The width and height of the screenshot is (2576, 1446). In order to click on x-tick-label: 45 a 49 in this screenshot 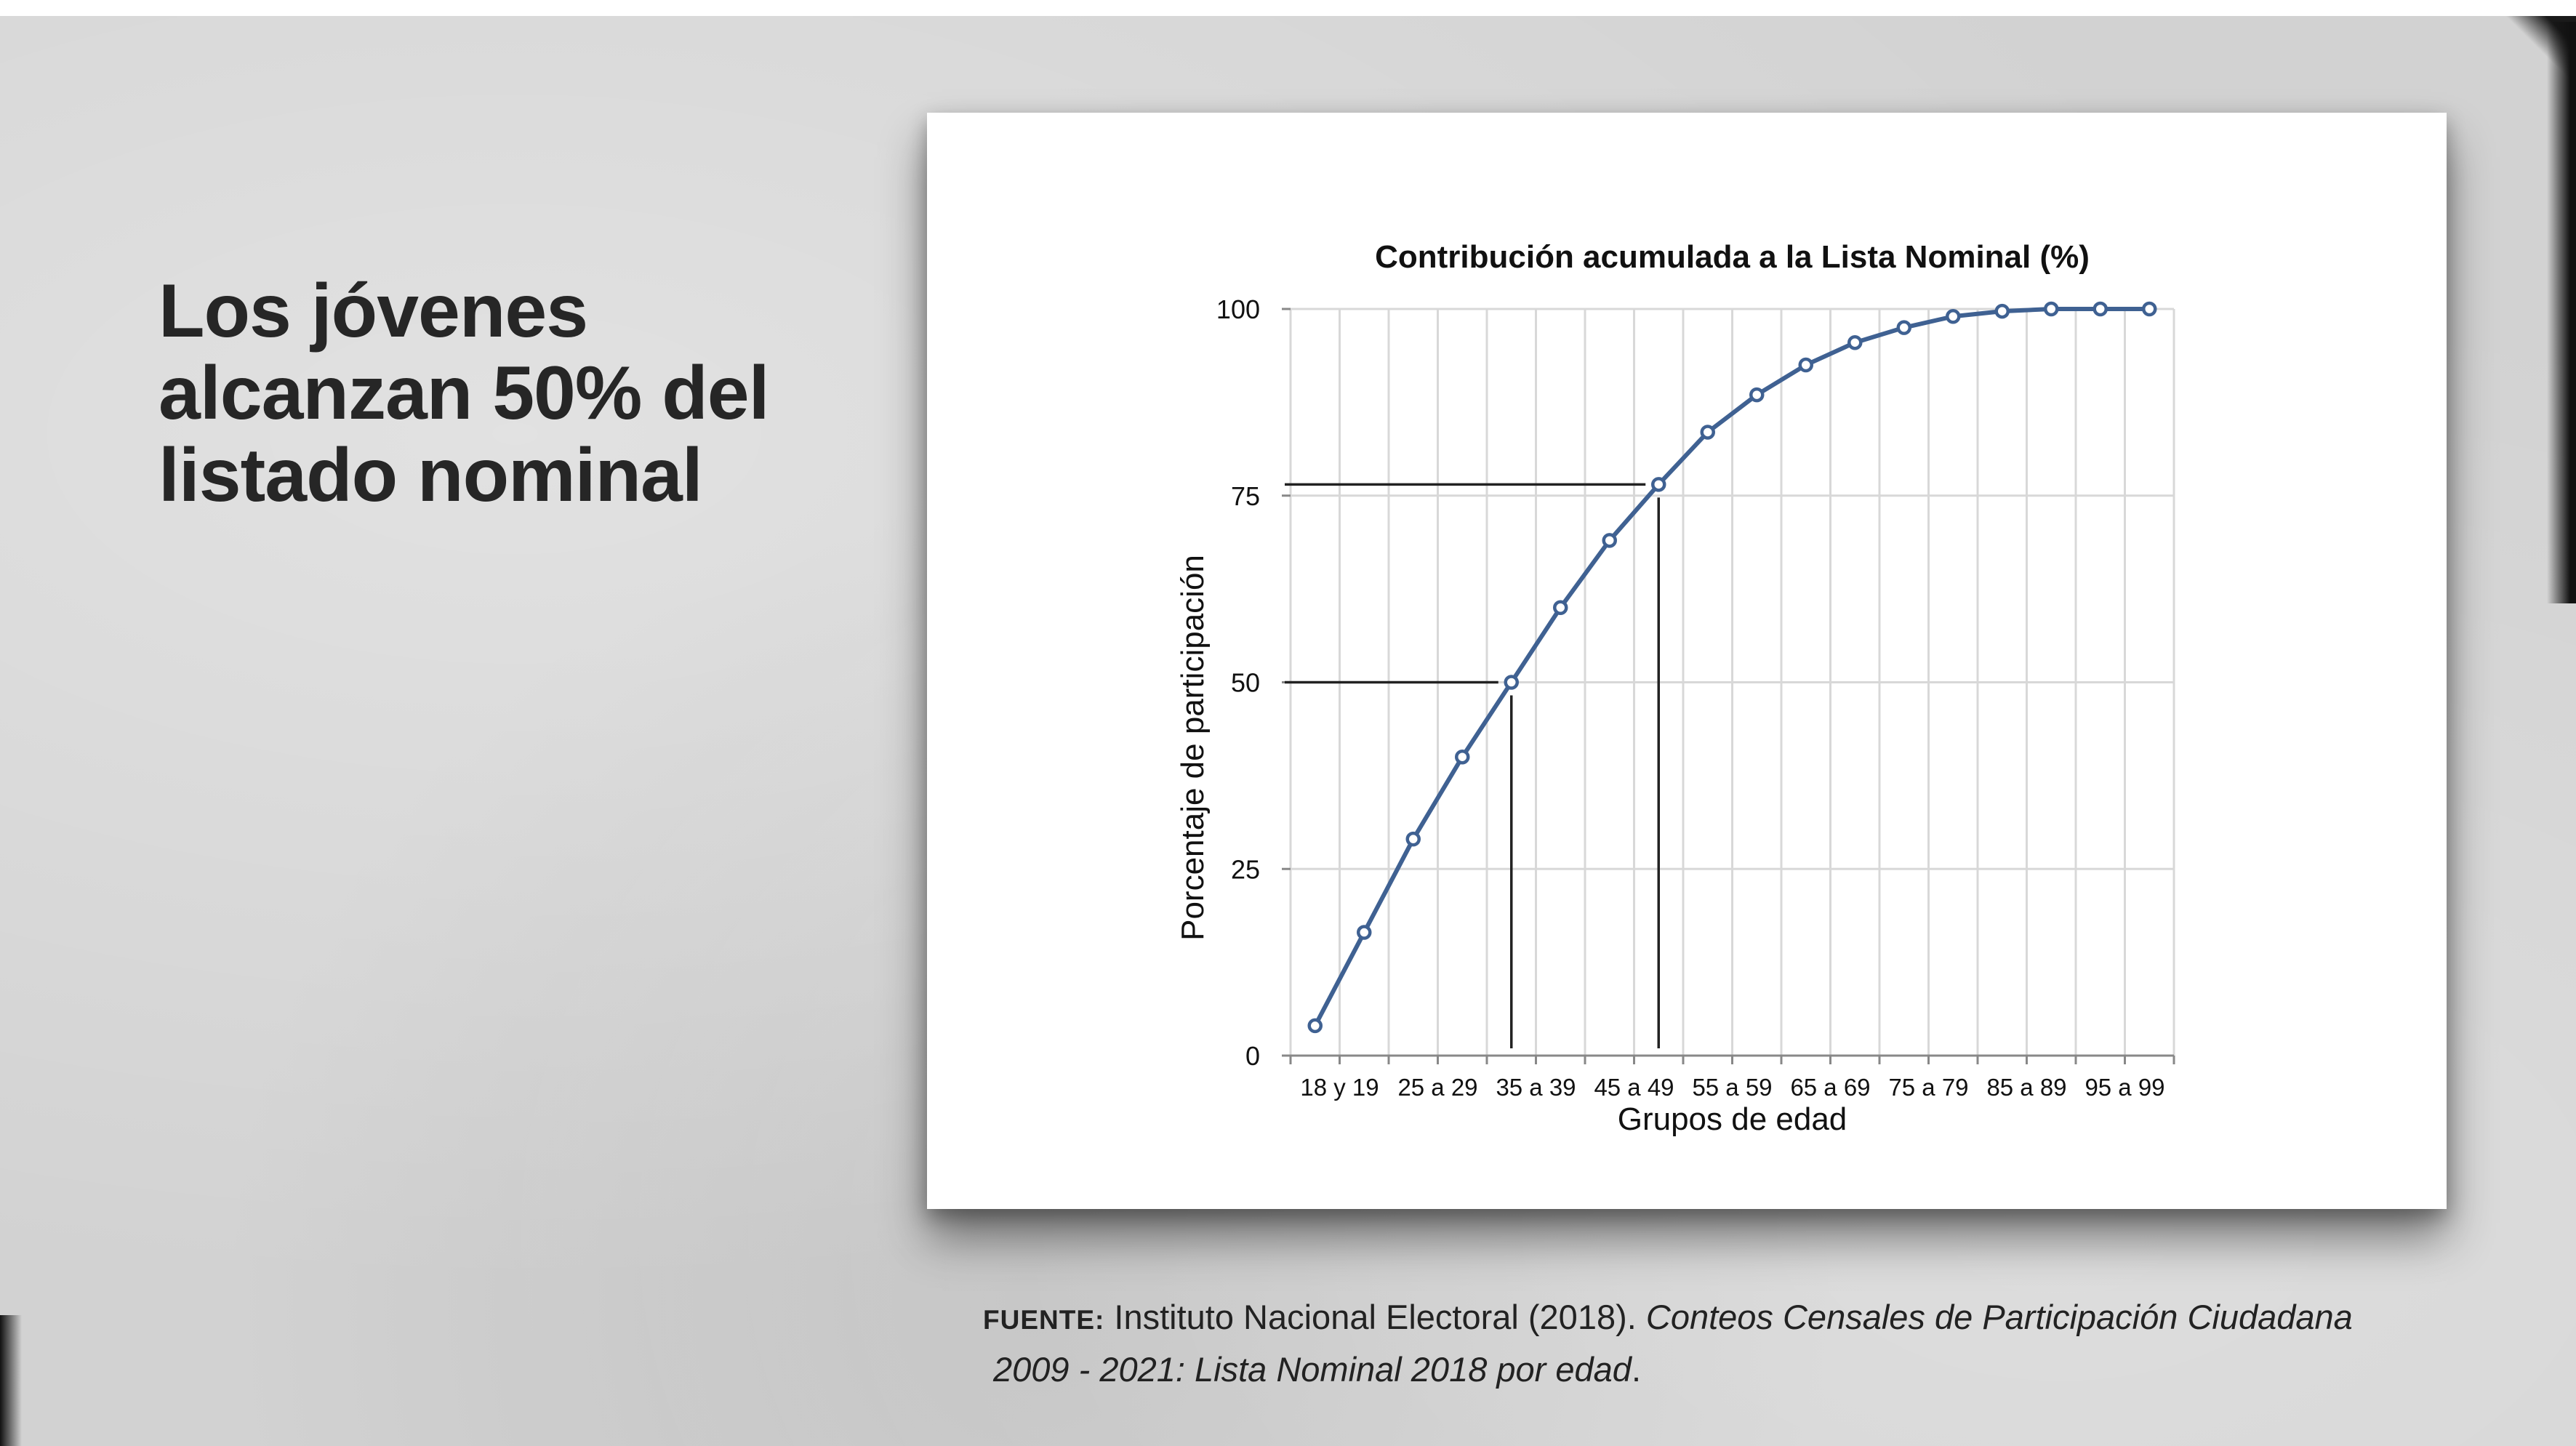, I will do `click(1634, 1087)`.